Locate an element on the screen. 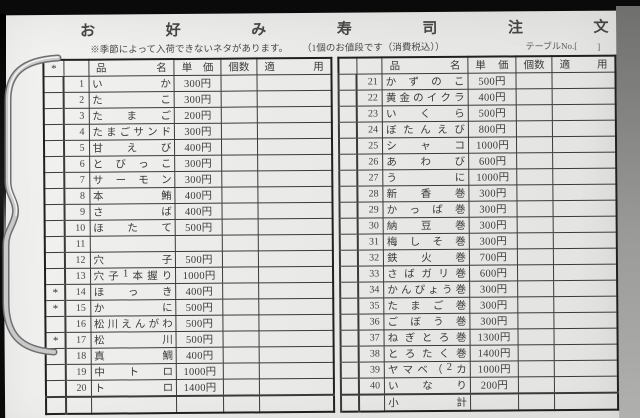  table-number-bracket-close: ] is located at coordinates (599, 46).